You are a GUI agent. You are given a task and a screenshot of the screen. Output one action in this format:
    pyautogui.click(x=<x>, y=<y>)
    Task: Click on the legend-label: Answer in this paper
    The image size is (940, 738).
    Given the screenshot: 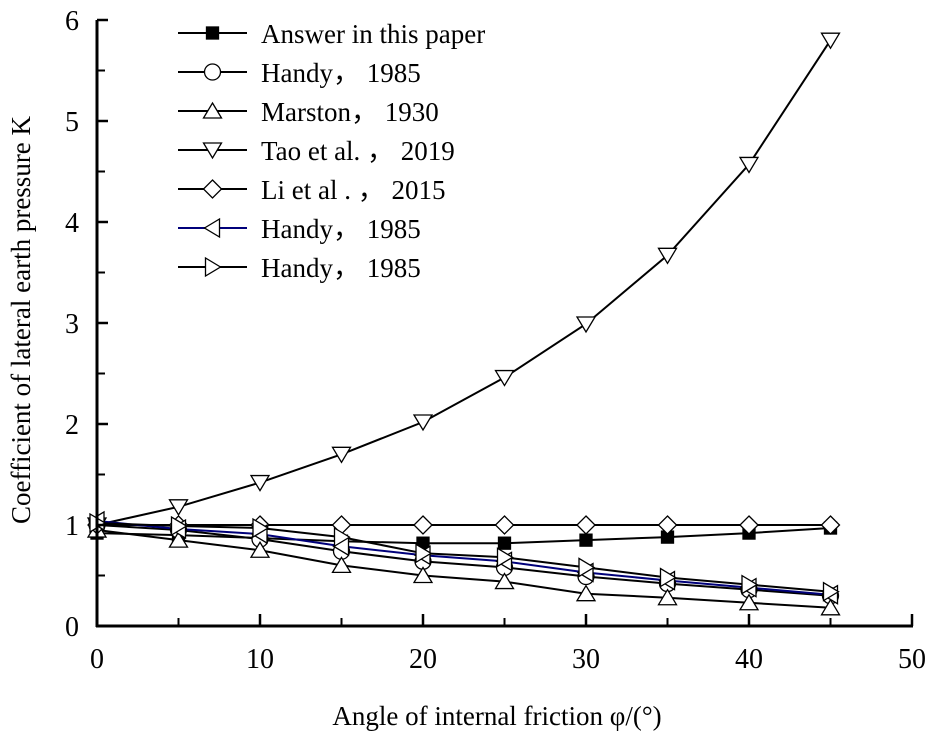 What is the action you would take?
    pyautogui.click(x=373, y=34)
    